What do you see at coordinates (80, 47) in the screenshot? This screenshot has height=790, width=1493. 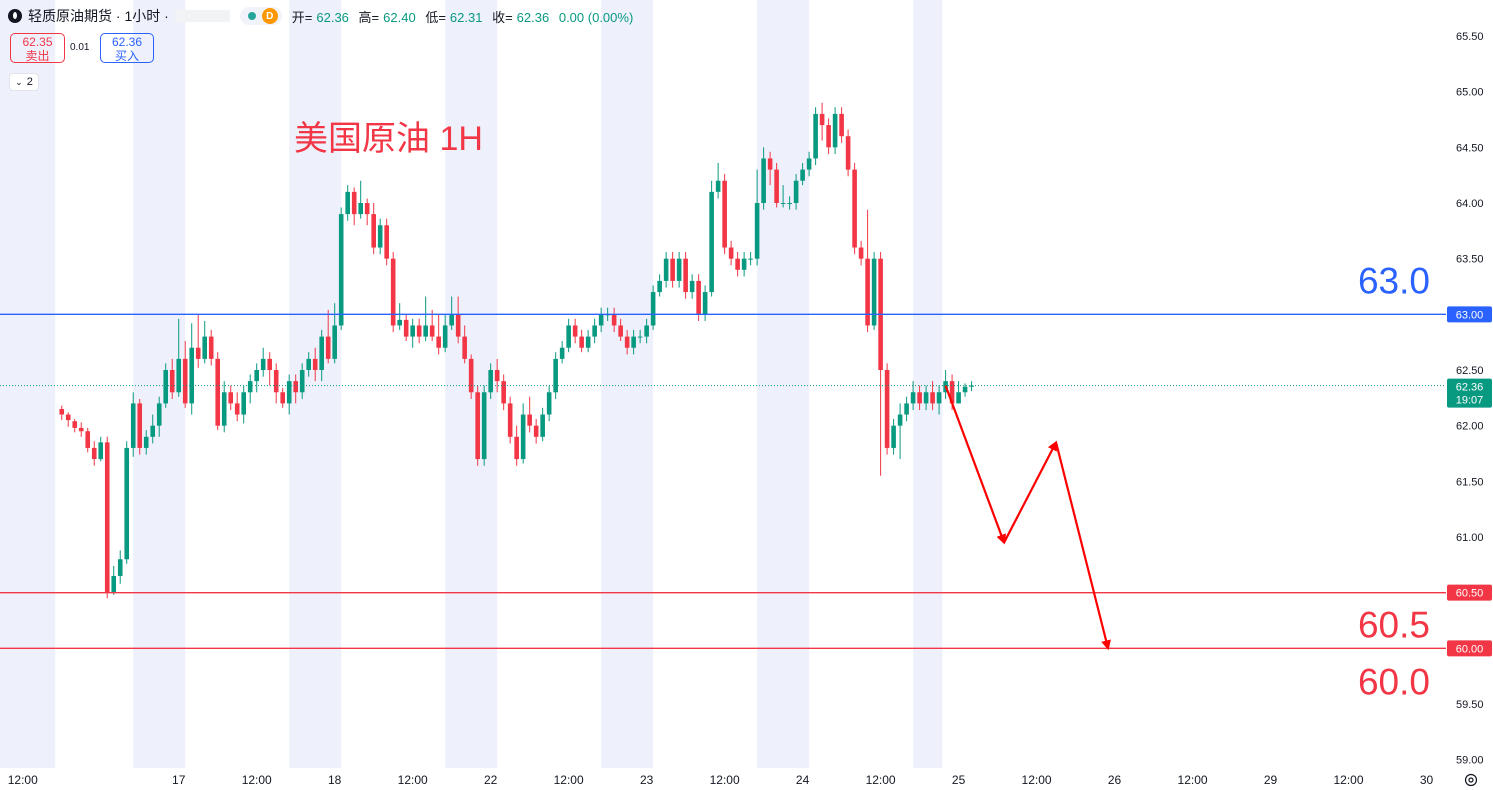 I see `spread-value: 0.01` at bounding box center [80, 47].